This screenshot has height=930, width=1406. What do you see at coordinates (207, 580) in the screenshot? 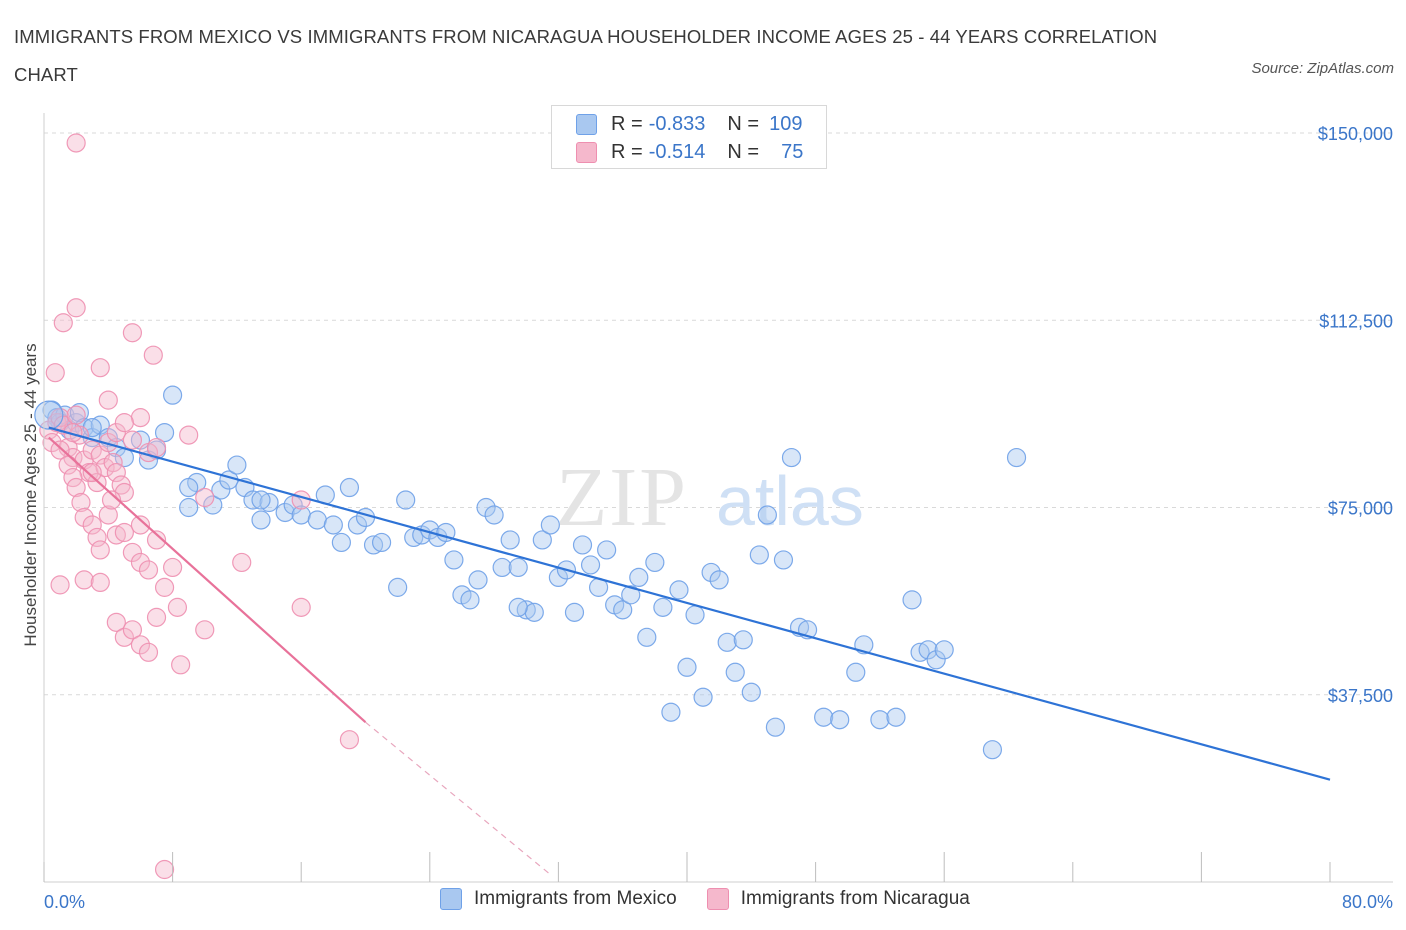
I see `trend-line-nicaragua` at bounding box center [207, 580].